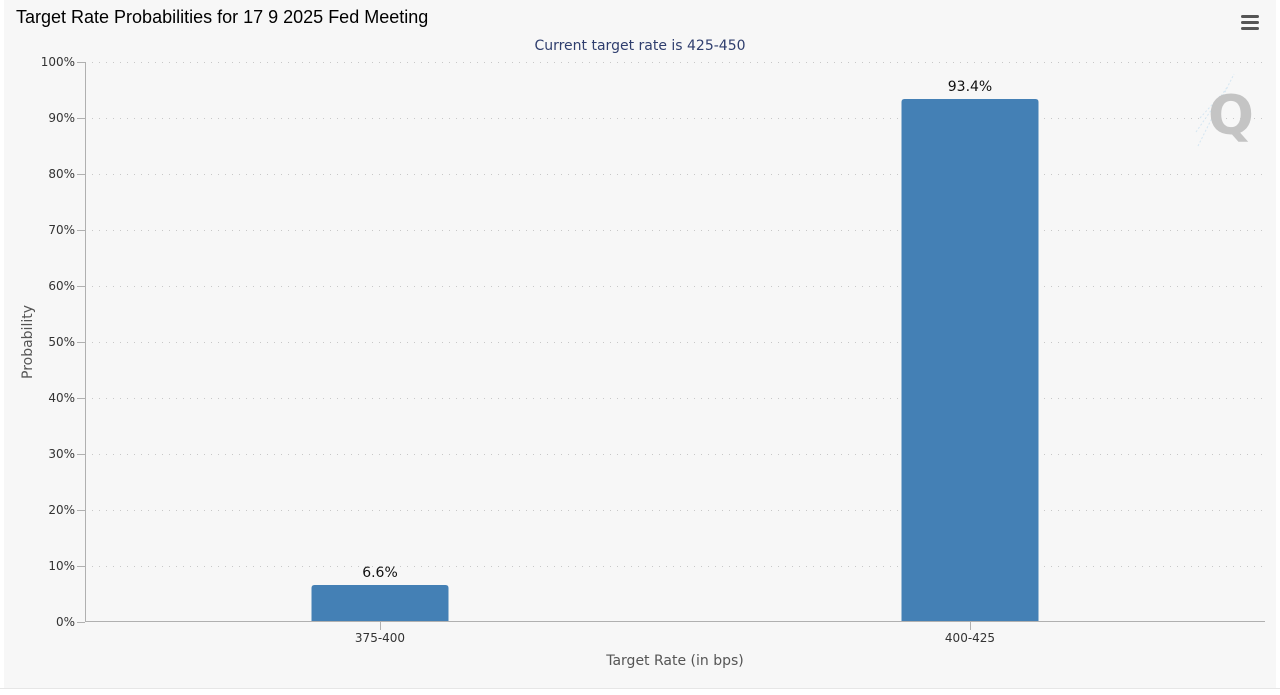 This screenshot has width=1280, height=695. What do you see at coordinates (640, 691) in the screenshot?
I see `bottom-divider` at bounding box center [640, 691].